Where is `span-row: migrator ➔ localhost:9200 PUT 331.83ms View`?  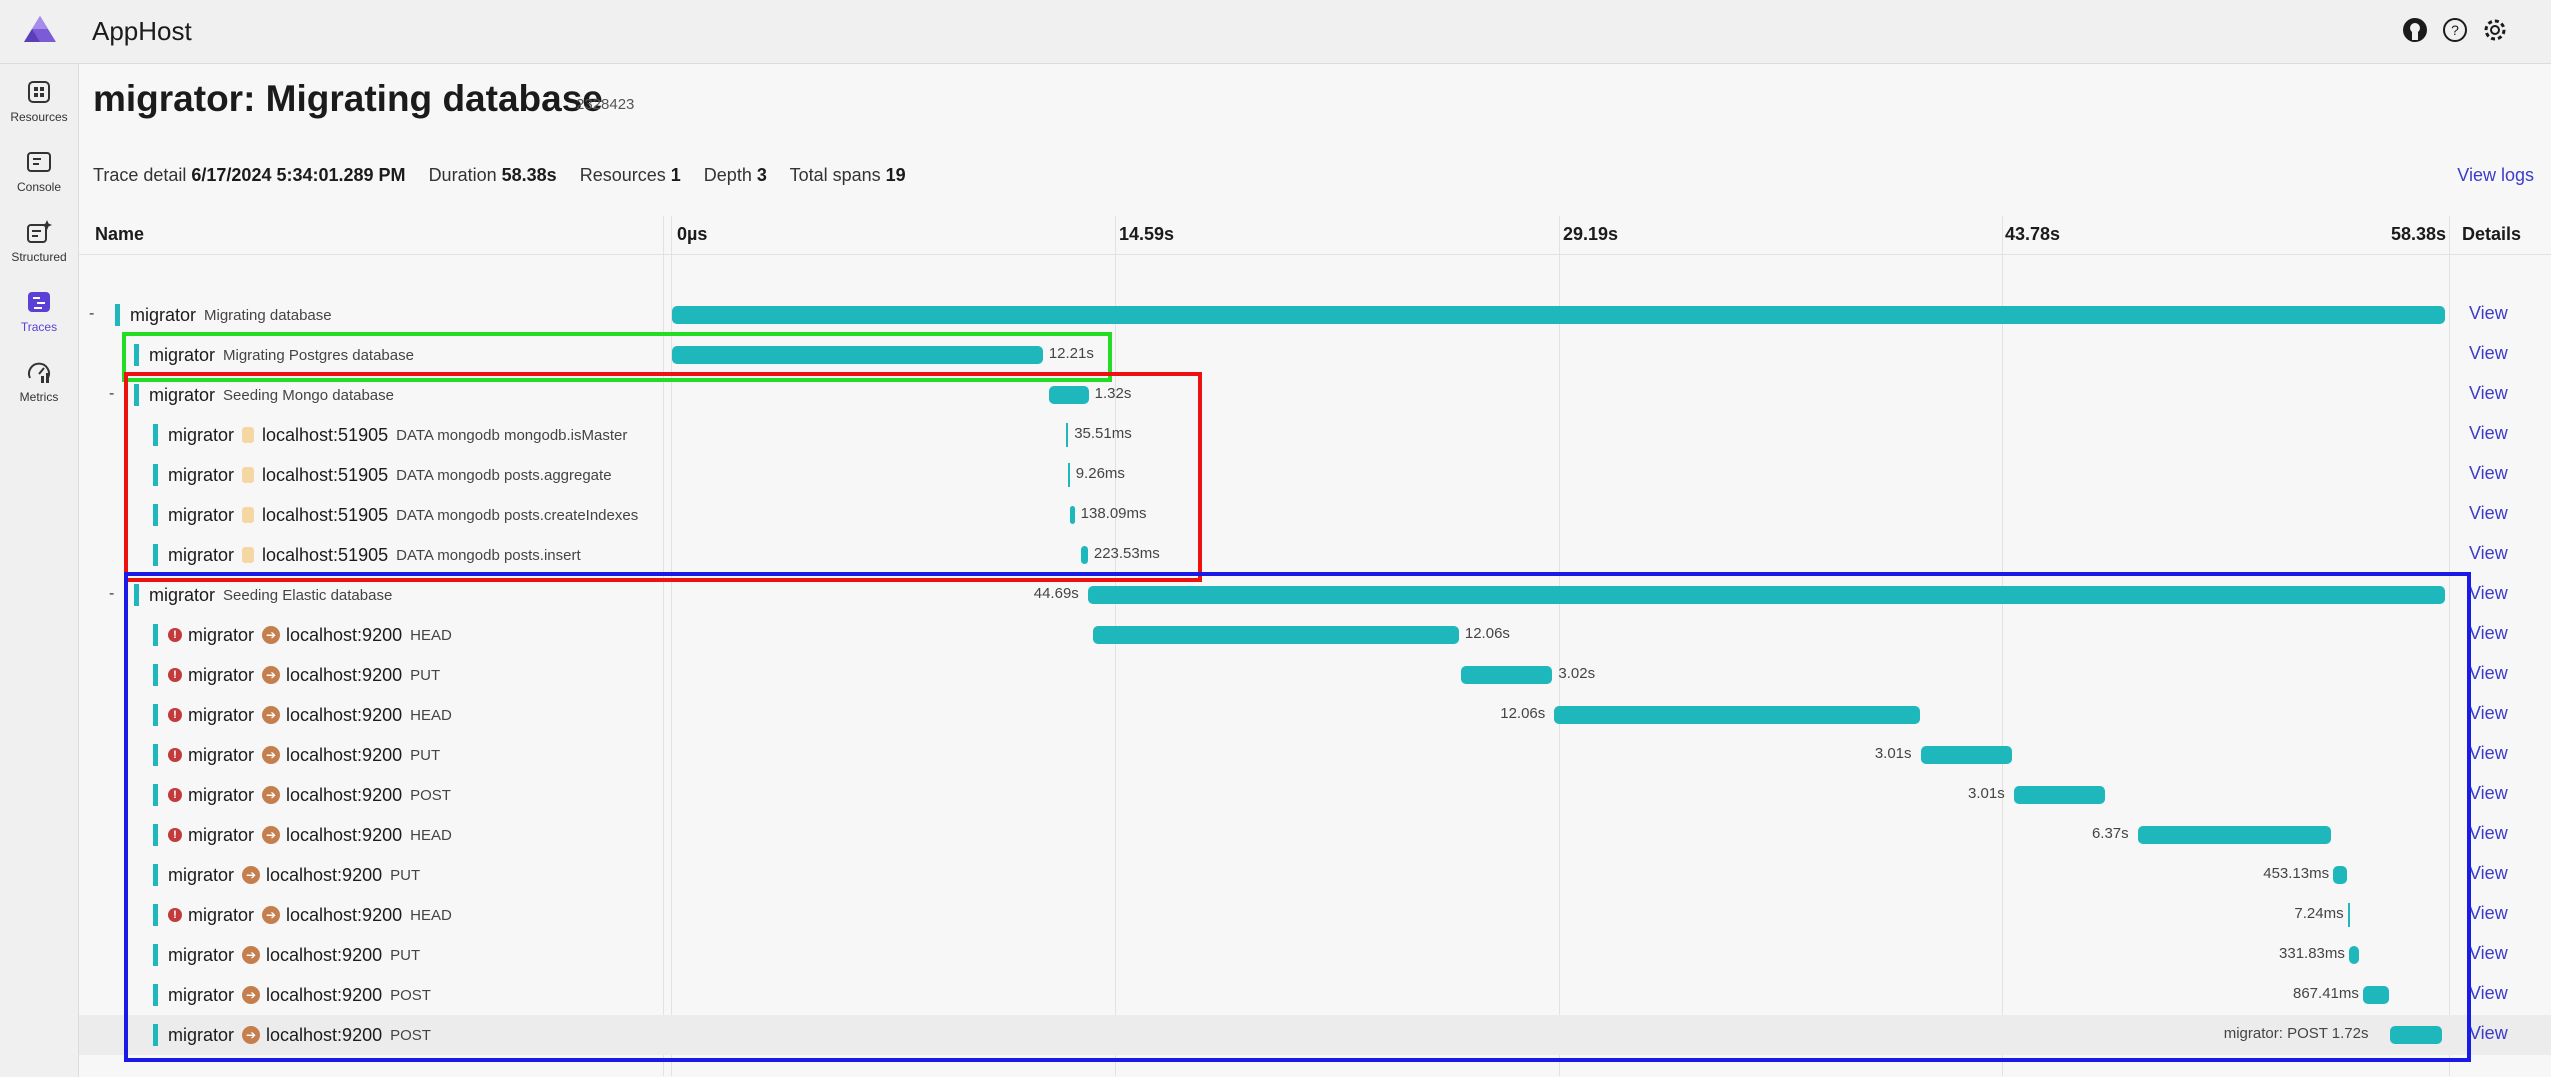
span-row: migrator ➔ localhost:9200 PUT 331.83ms View is located at coordinates (1315, 955).